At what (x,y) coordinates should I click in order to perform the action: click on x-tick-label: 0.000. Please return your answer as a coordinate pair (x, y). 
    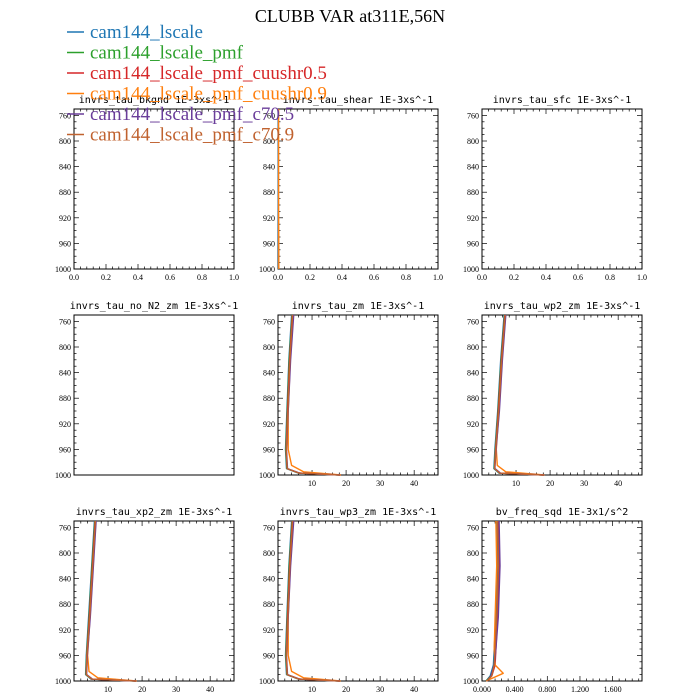
    Looking at the image, I should click on (482, 689).